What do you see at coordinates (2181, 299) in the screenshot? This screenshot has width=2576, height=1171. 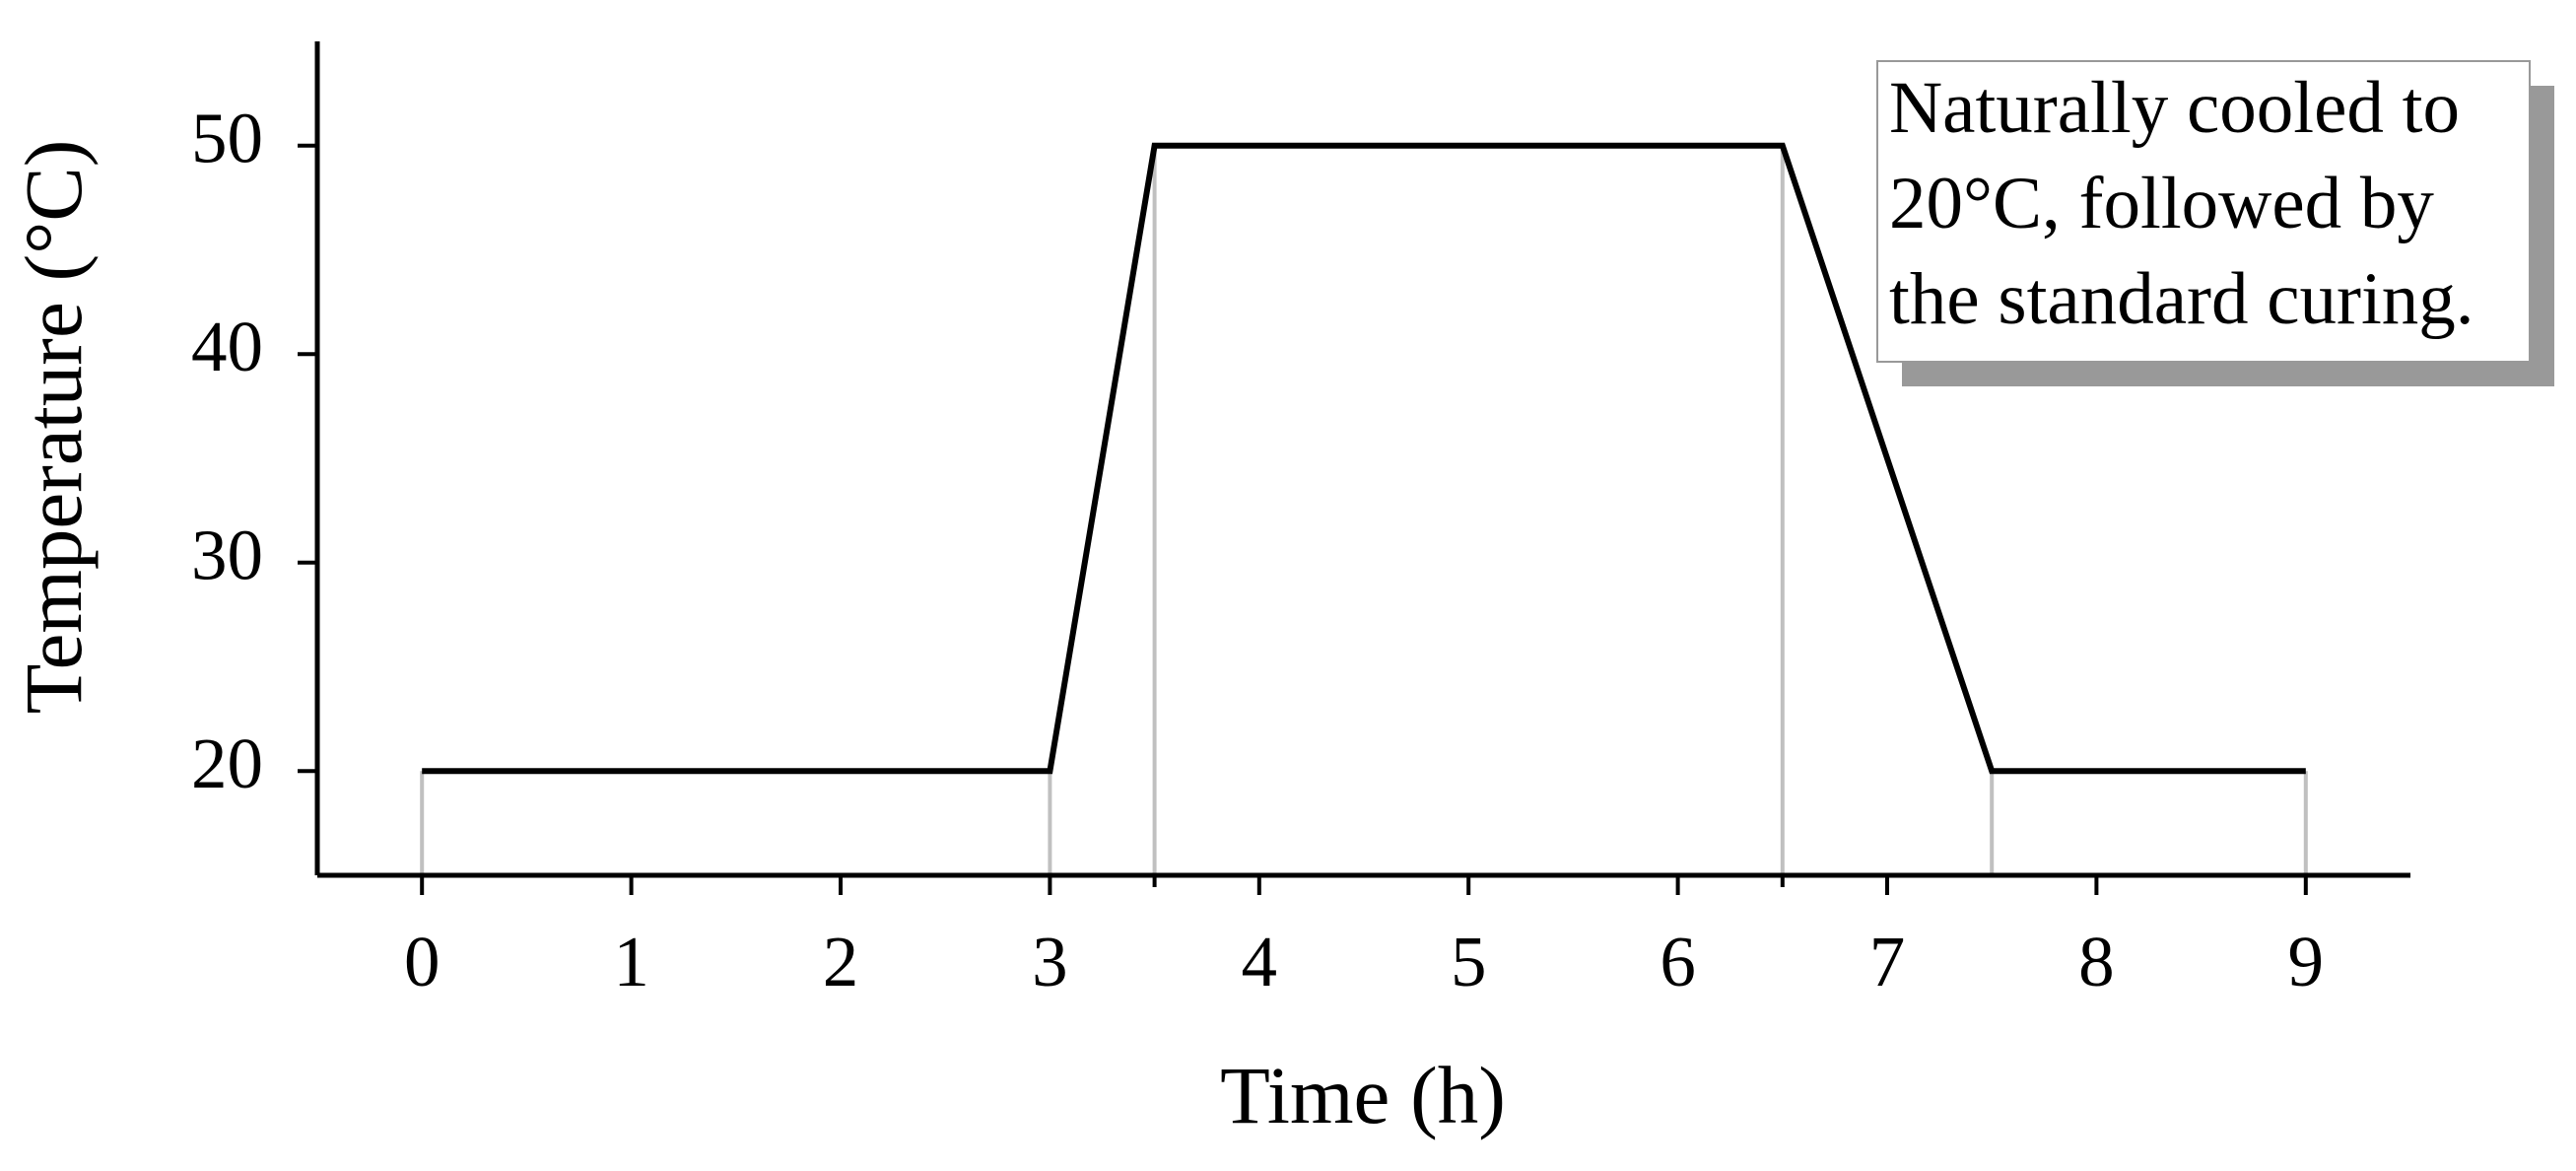 I see `annotation-text: the standard curing.` at bounding box center [2181, 299].